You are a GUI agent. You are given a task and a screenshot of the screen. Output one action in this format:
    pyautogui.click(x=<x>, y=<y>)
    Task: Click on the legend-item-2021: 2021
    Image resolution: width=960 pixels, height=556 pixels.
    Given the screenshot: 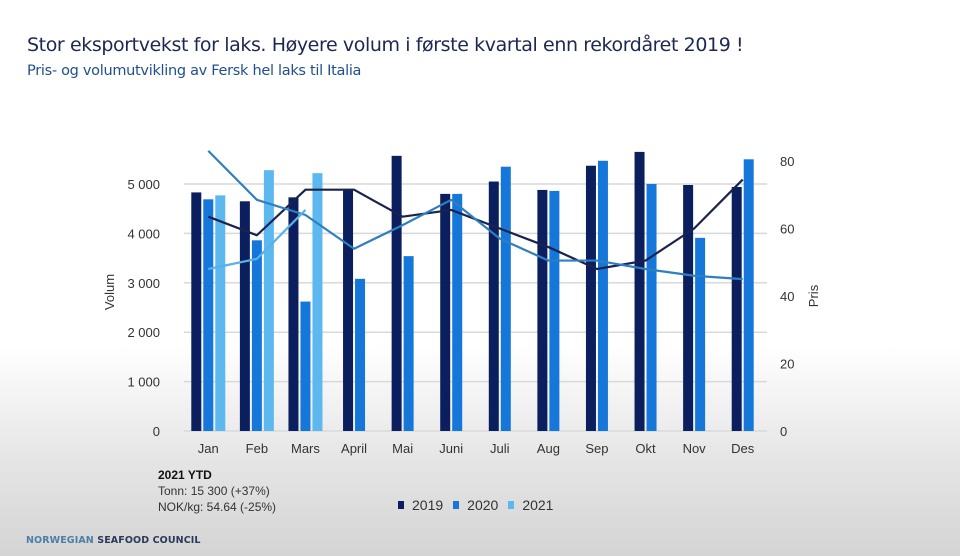 What is the action you would take?
    pyautogui.click(x=530, y=505)
    